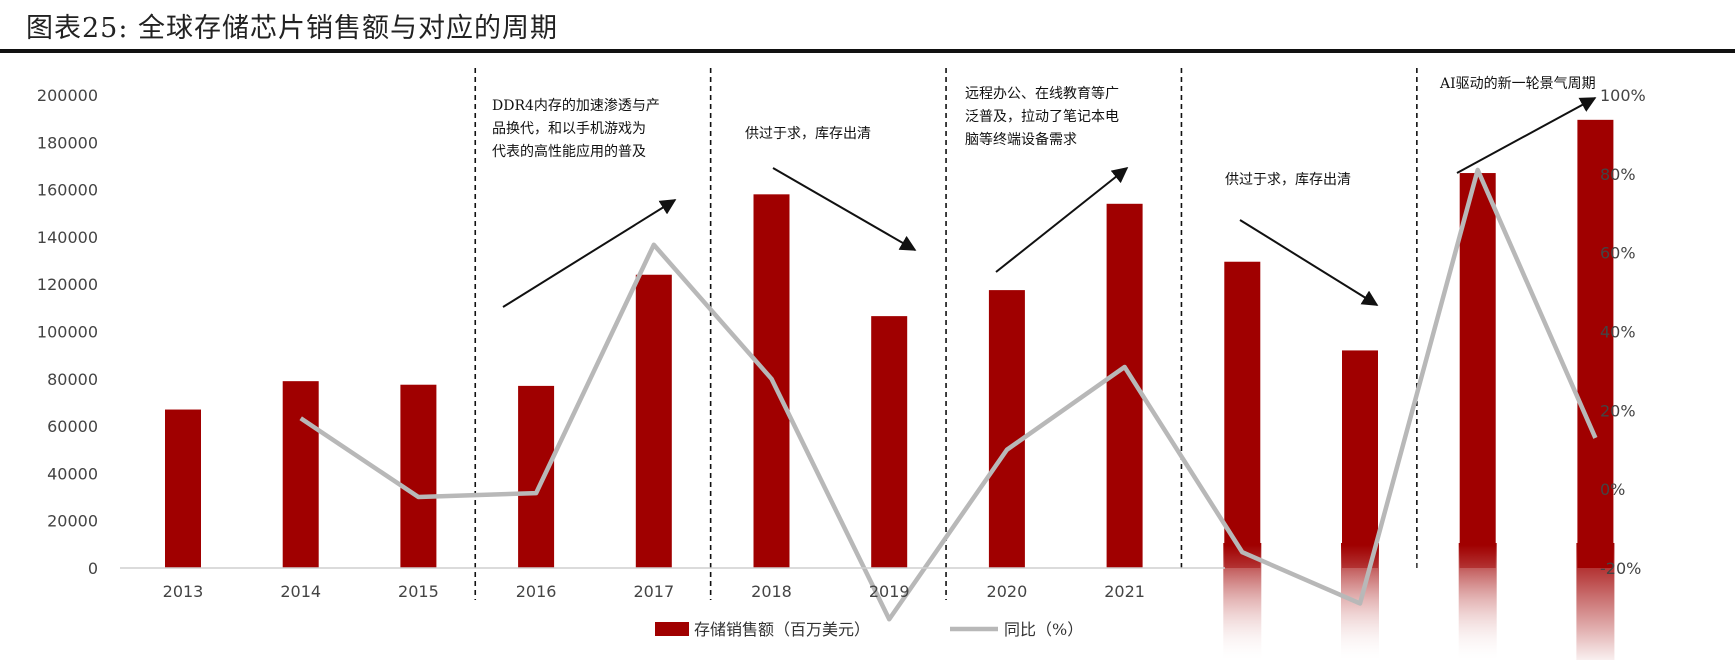  Describe the element at coordinates (1618, 253) in the screenshot. I see `y-right-tick-60: 60%` at that location.